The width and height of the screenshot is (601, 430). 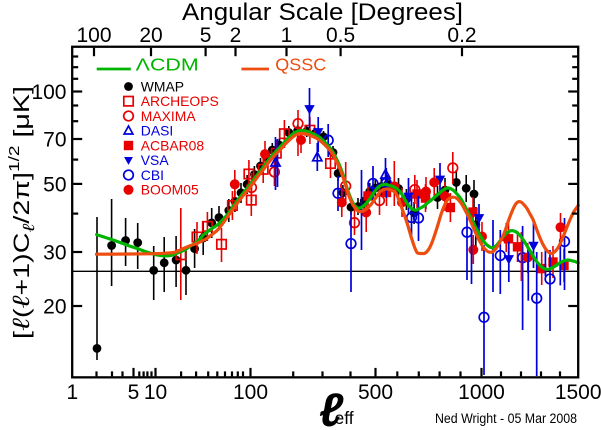 What do you see at coordinates (481, 392) in the screenshot?
I see `svg-text: 1000` at bounding box center [481, 392].